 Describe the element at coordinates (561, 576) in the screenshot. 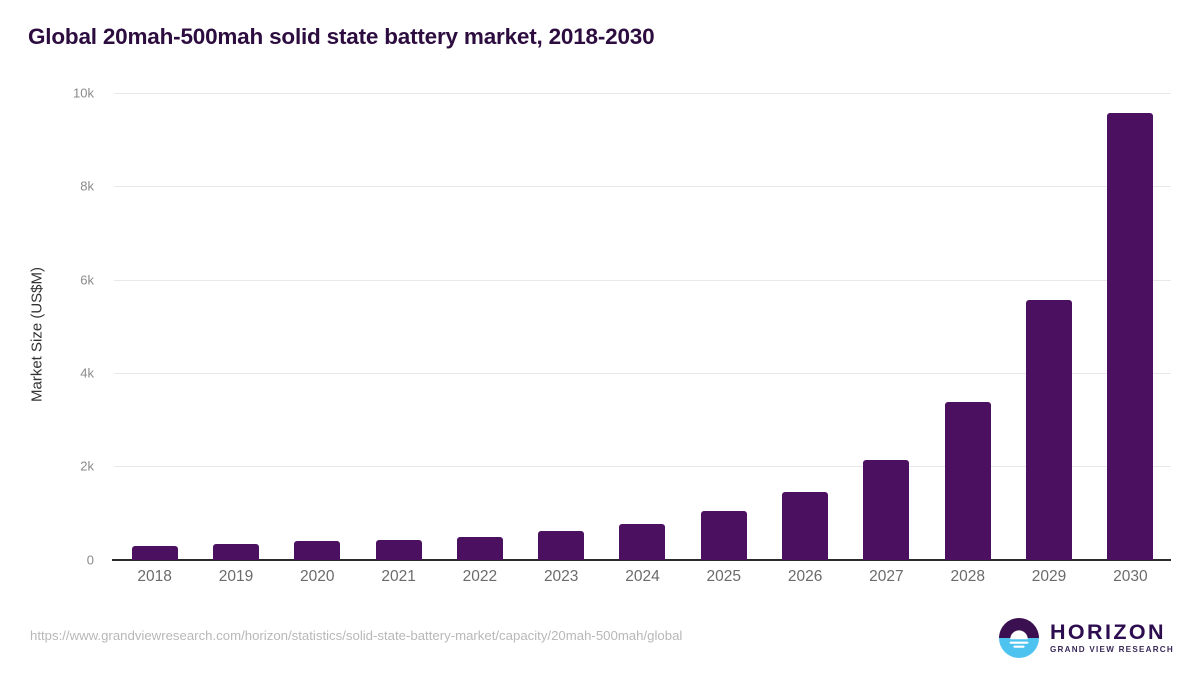

I see `x-axis-tick-label: 2023` at that location.